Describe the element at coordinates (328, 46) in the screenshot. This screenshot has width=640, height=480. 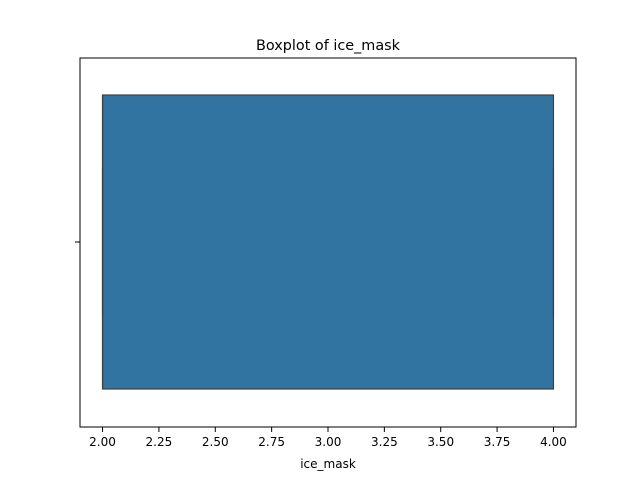
I see `chart-title: Boxplot of ice_mask` at that location.